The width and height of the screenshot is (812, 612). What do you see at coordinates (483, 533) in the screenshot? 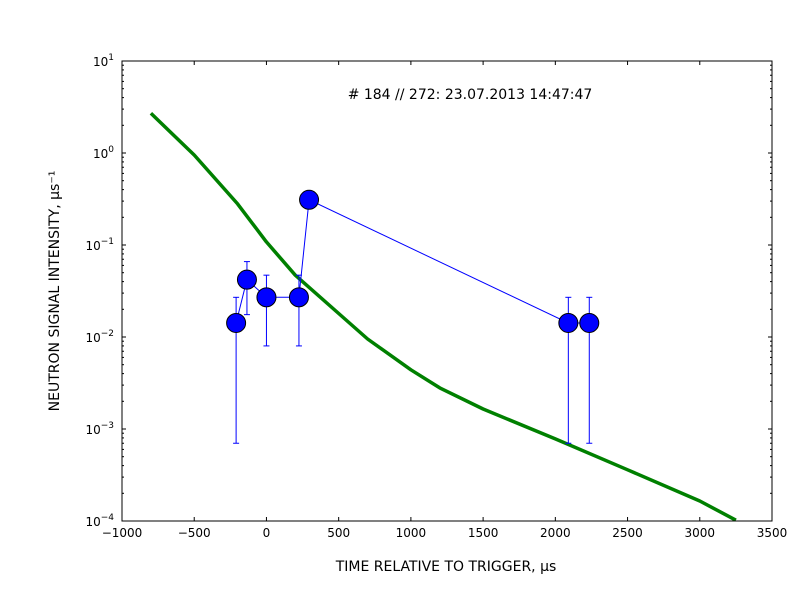
I see `x-tick-label: 1500` at bounding box center [483, 533].